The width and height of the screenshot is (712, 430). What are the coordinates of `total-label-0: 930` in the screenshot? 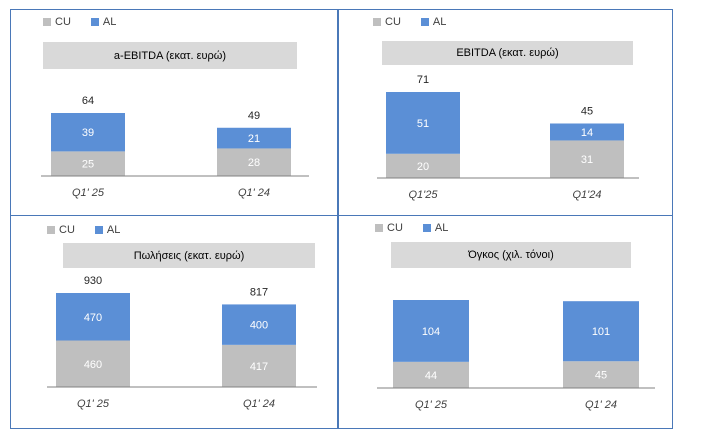 It's located at (93, 281).